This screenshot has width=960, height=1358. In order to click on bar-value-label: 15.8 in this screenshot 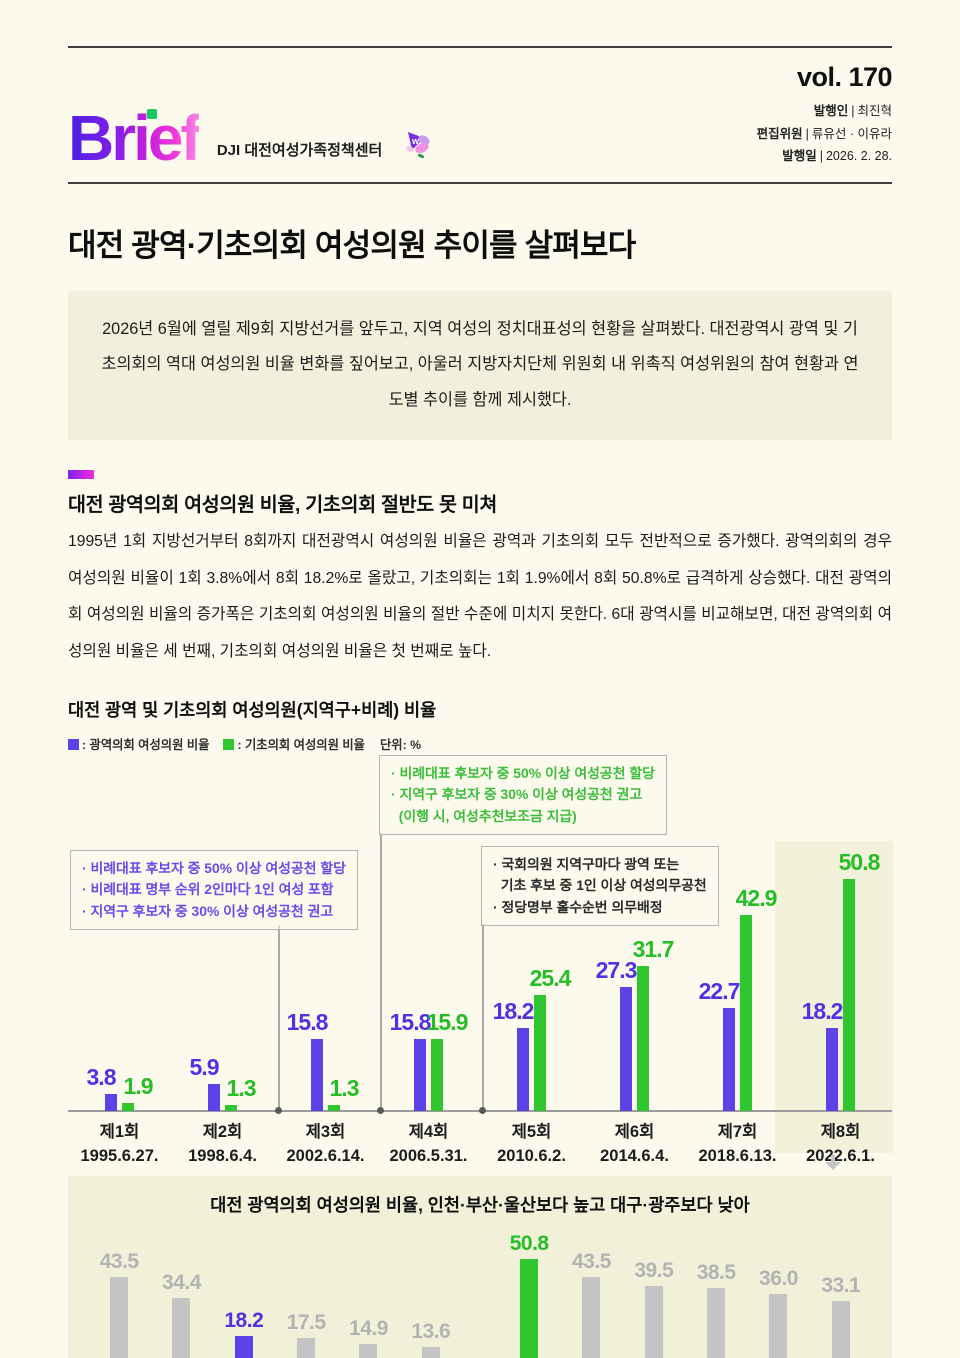, I will do `click(410, 1022)`.